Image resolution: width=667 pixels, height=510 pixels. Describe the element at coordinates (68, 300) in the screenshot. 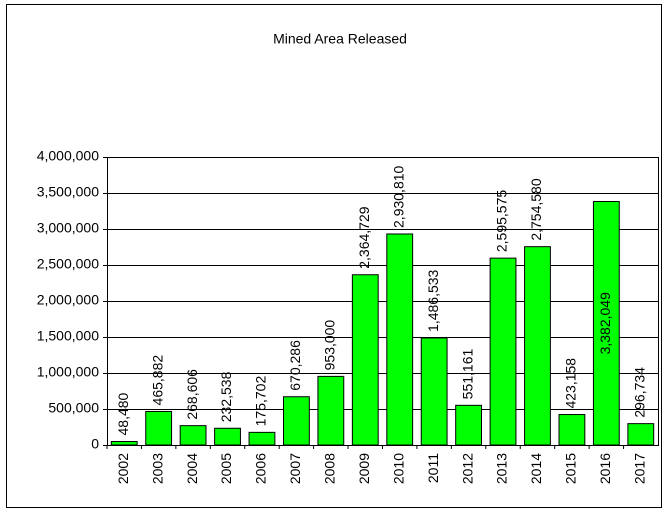

I see `y-tick-label: 2,000,000` at that location.